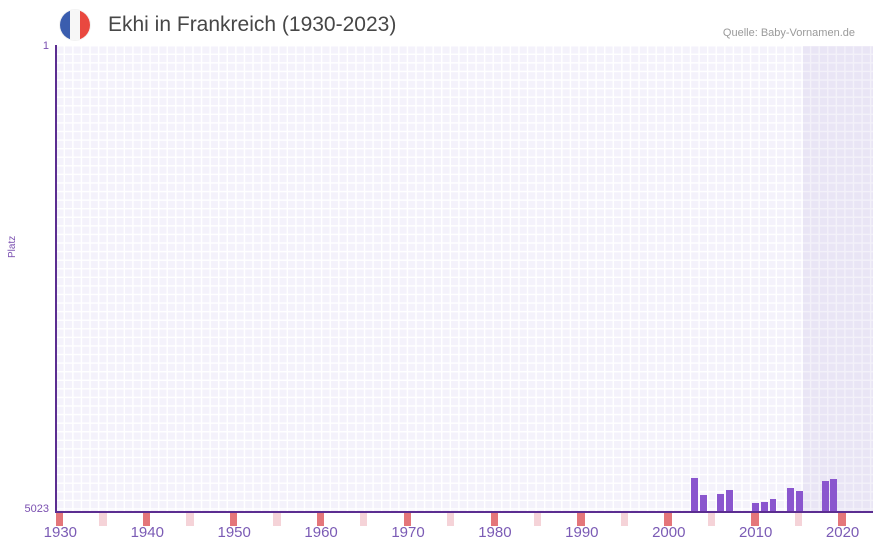 The image size is (873, 552). I want to click on shaded-future-region, so click(838, 279).